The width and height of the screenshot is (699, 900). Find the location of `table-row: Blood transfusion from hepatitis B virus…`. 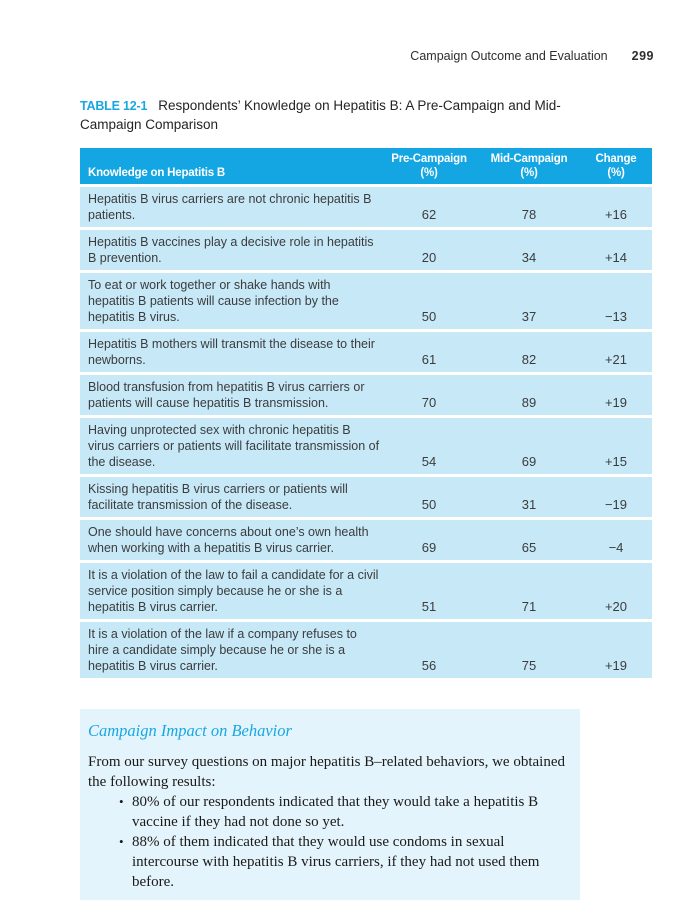

table-row: Blood transfusion from hepatitis B virus… is located at coordinates (366, 393).